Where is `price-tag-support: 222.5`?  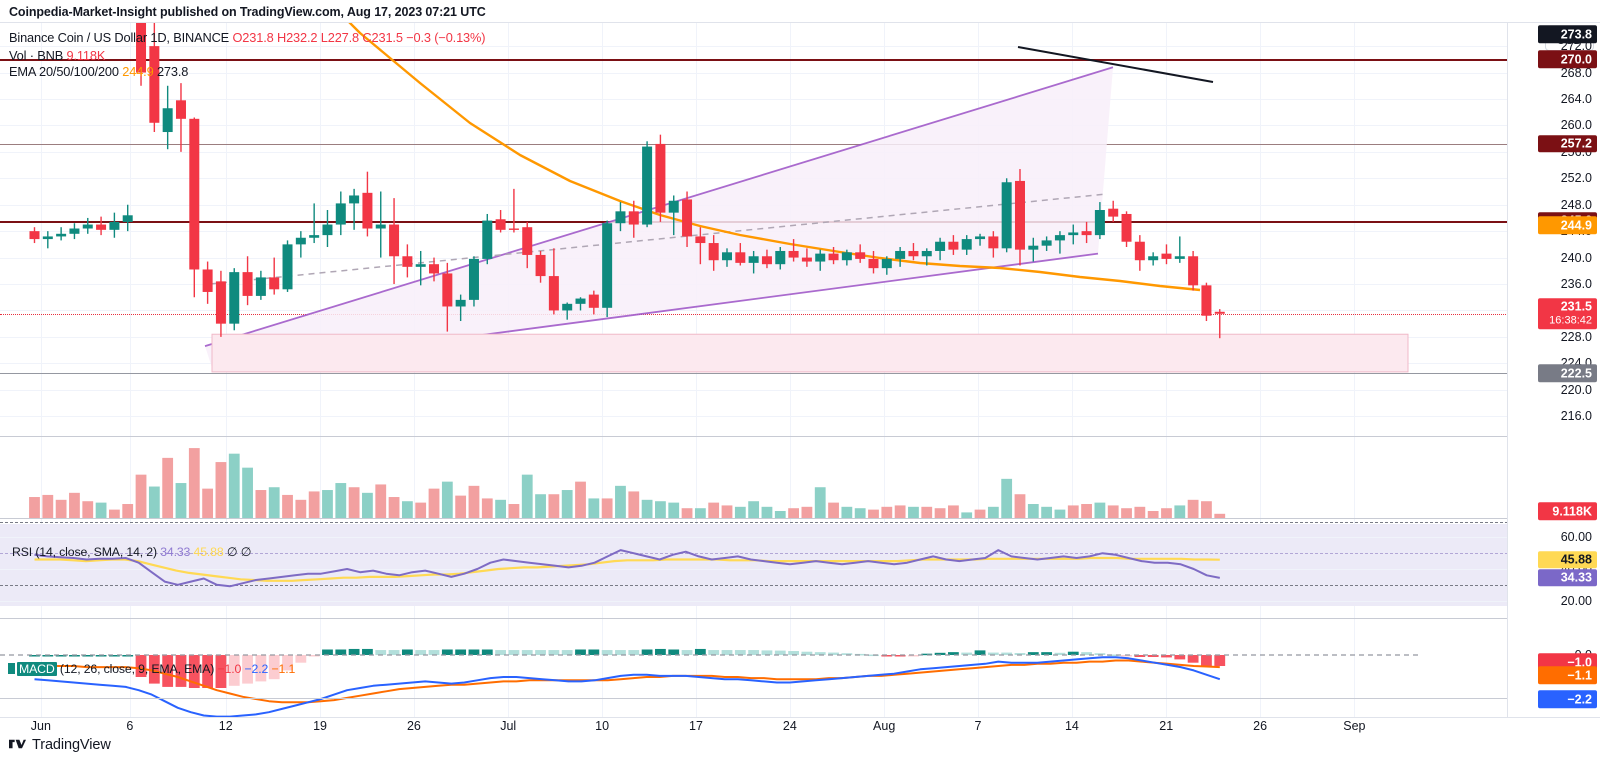
price-tag-support: 222.5 is located at coordinates (1567, 373).